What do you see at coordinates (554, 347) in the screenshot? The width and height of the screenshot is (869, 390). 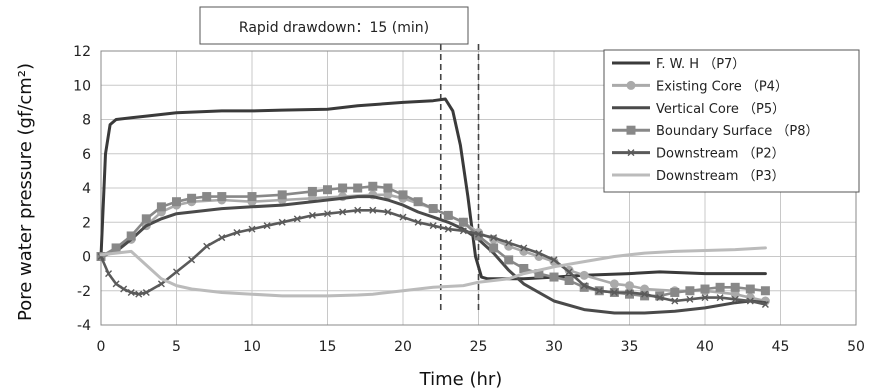 I see `x-tick-label: 30` at bounding box center [554, 347].